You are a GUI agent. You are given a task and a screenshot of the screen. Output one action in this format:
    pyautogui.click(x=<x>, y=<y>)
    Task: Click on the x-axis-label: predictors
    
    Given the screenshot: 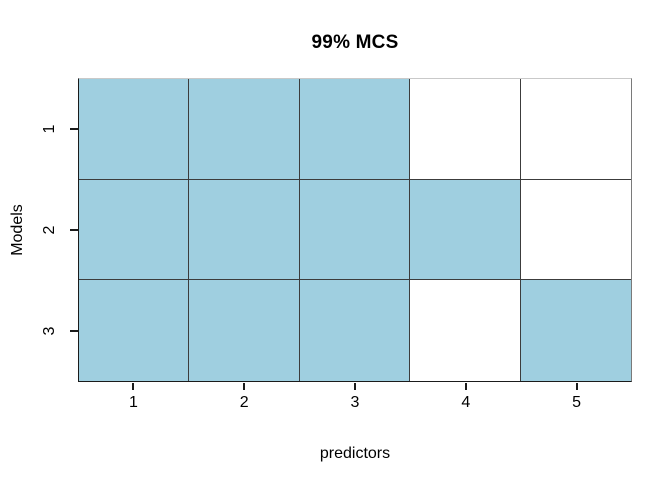 What is the action you would take?
    pyautogui.click(x=355, y=453)
    